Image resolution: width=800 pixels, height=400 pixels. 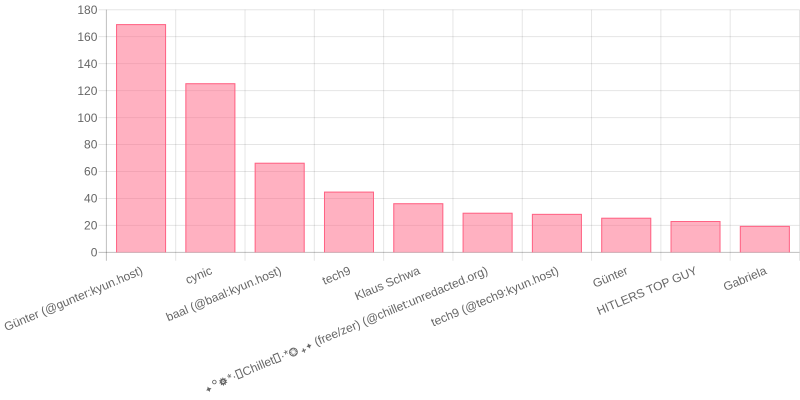 What do you see at coordinates (91, 199) in the screenshot?
I see `svg-text: 40` at bounding box center [91, 199].